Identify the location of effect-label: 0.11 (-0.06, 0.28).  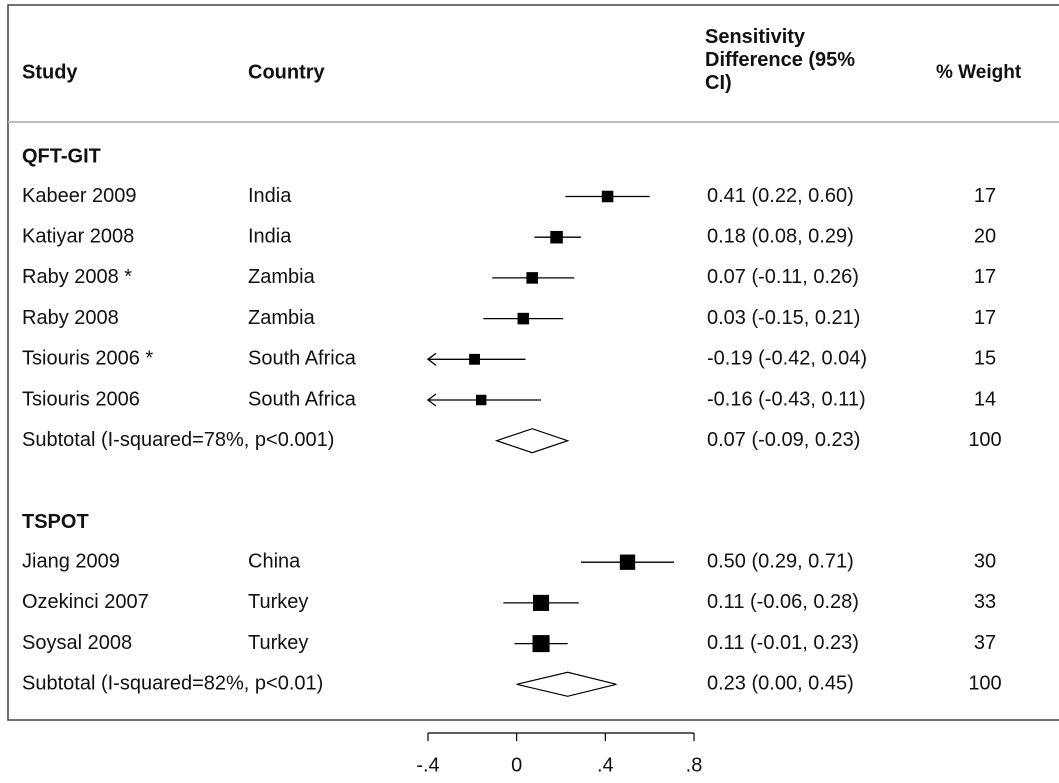
(783, 602).